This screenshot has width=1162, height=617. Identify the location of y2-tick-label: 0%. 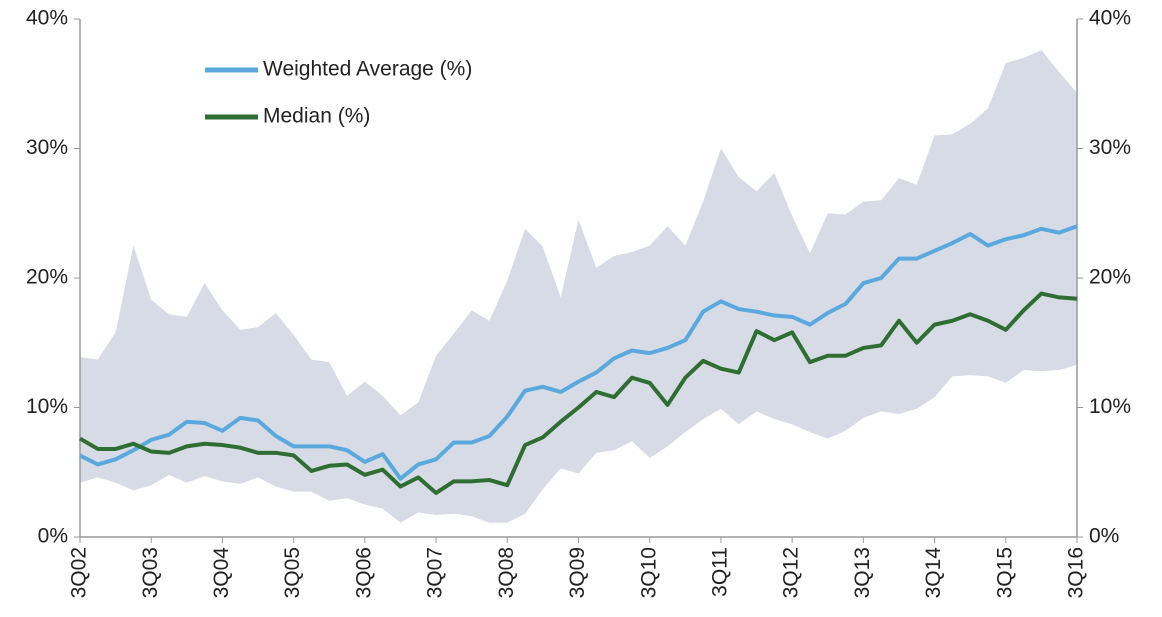
(1104, 536).